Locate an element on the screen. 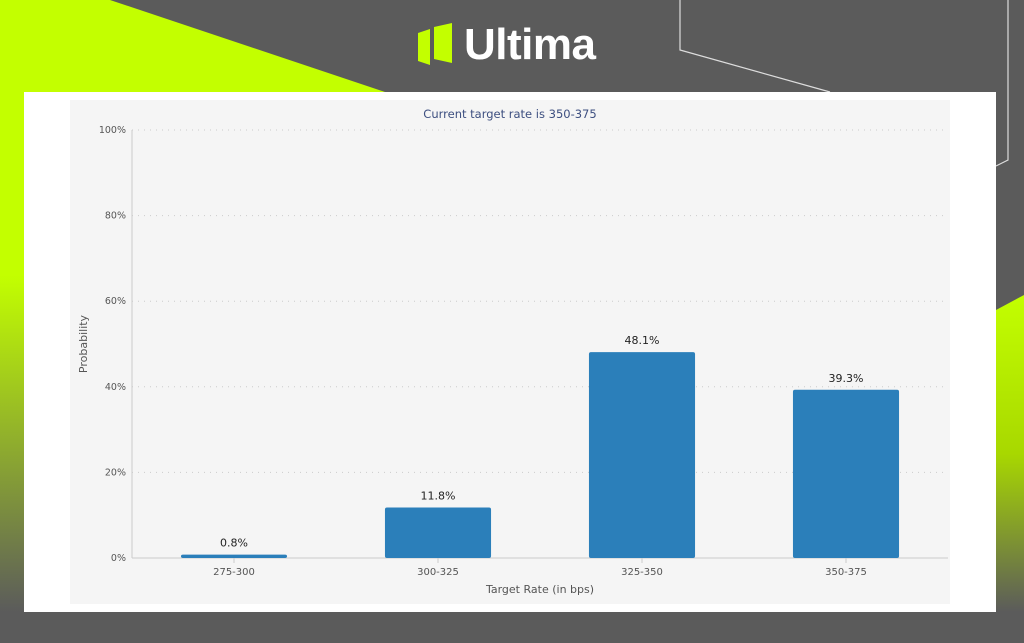 The image size is (1024, 643). x-tick-label: 275-300 is located at coordinates (234, 572).